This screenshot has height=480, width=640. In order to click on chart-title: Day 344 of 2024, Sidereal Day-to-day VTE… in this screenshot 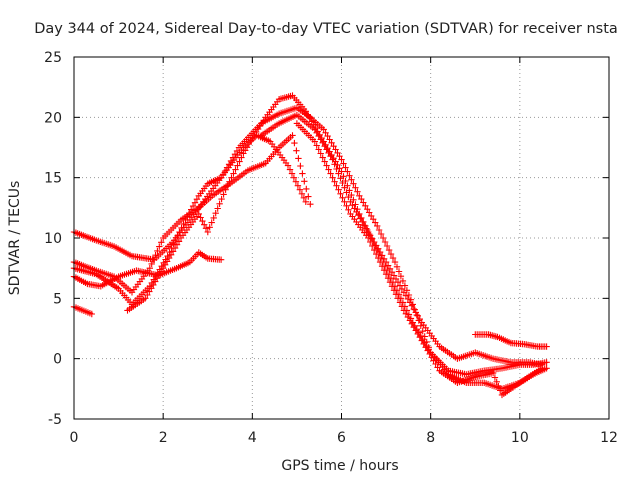, I will do `click(326, 29)`.